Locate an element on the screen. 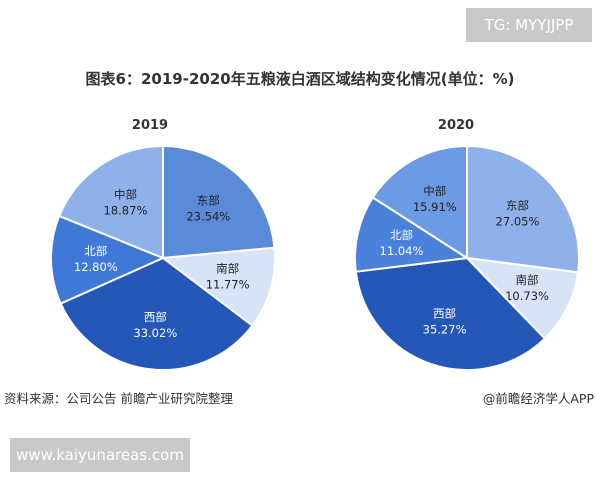 Image resolution: width=600 pixels, height=480 pixels. slice-value-label: 35.27% is located at coordinates (445, 329).